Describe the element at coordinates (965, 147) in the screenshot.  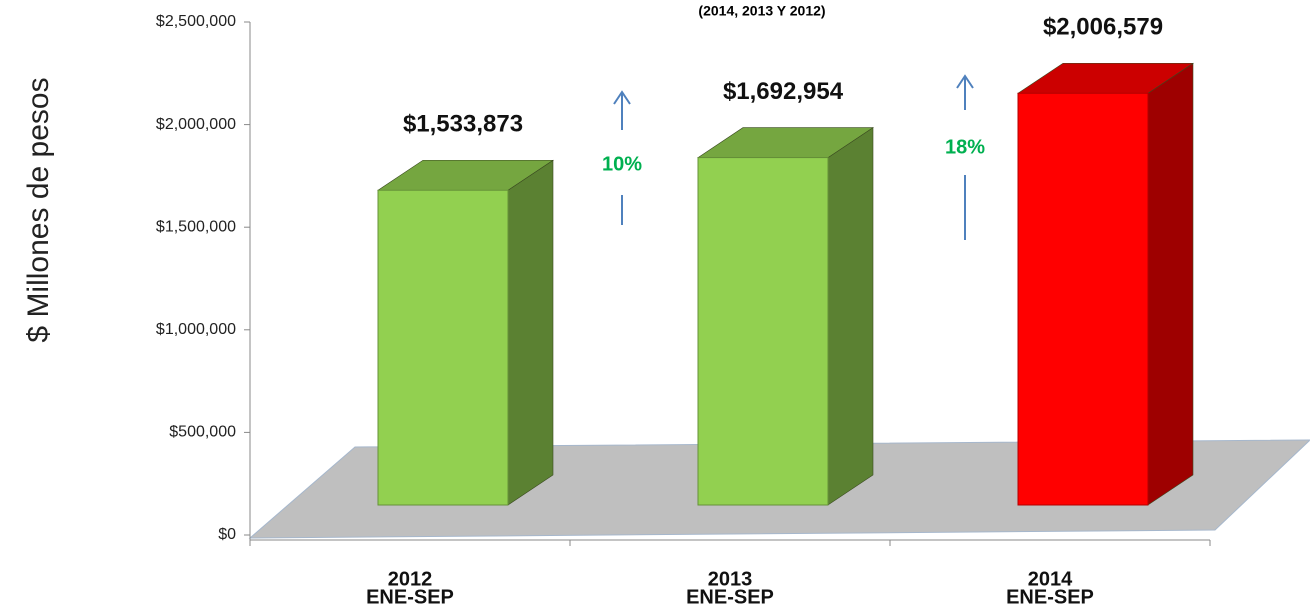
I see `annotation: 18%` at that location.